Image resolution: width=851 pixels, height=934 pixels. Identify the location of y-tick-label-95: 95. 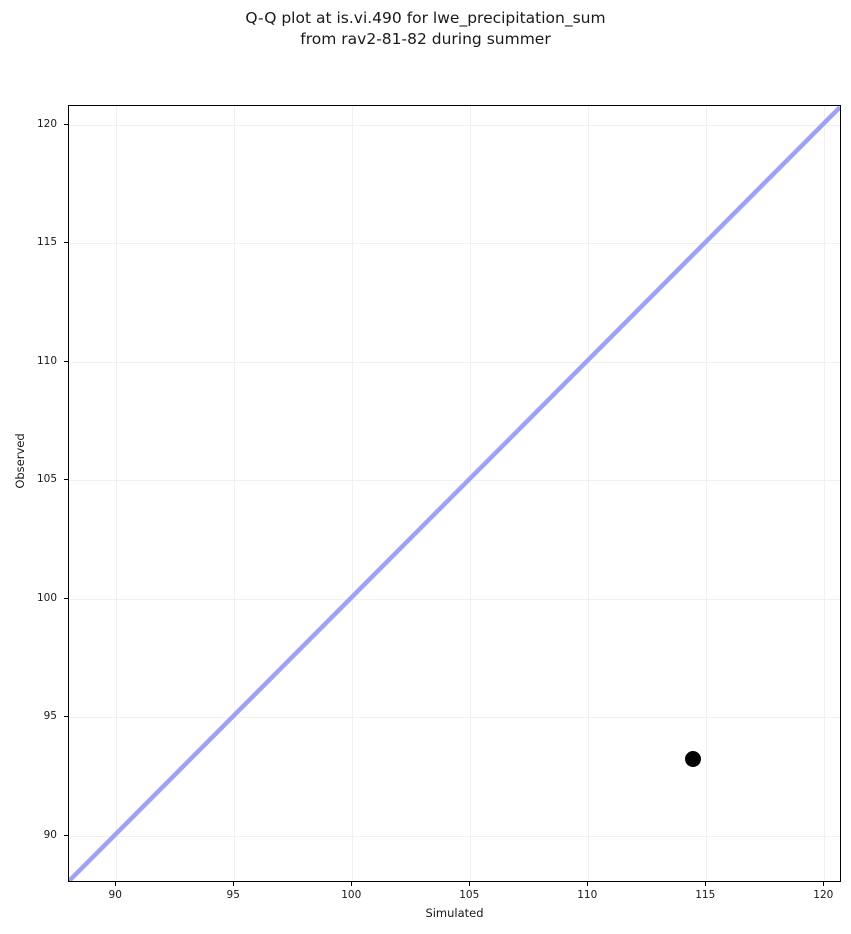
(50, 716).